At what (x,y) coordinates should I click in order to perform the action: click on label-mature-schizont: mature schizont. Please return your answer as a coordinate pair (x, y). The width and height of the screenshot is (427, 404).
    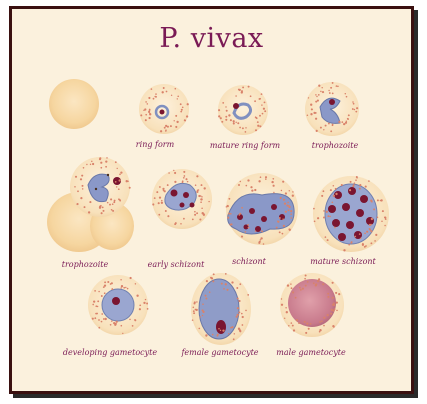
    Looking at the image, I should click on (343, 261).